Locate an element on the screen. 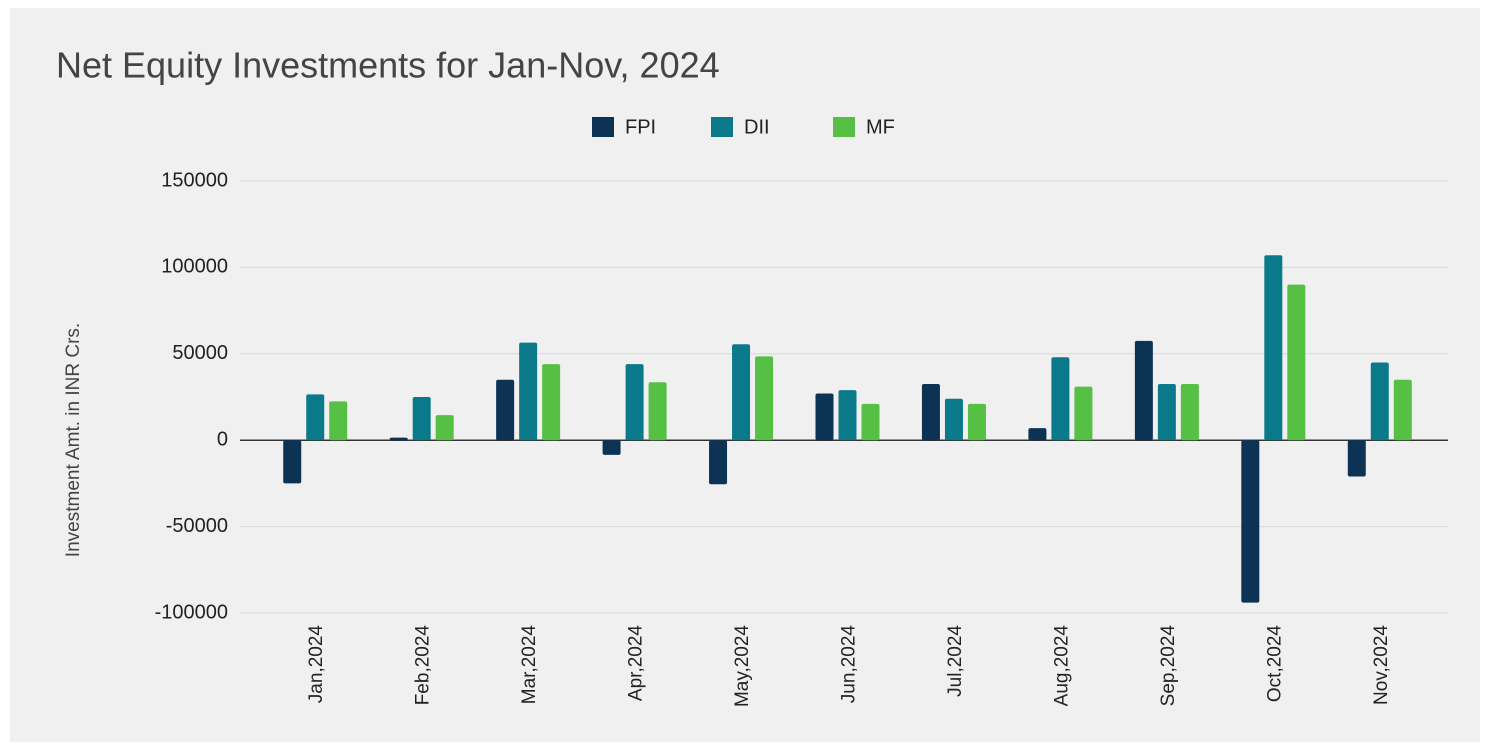 The height and width of the screenshot is (750, 1489). x-tick-label: Mar,2024 is located at coordinates (529, 665).